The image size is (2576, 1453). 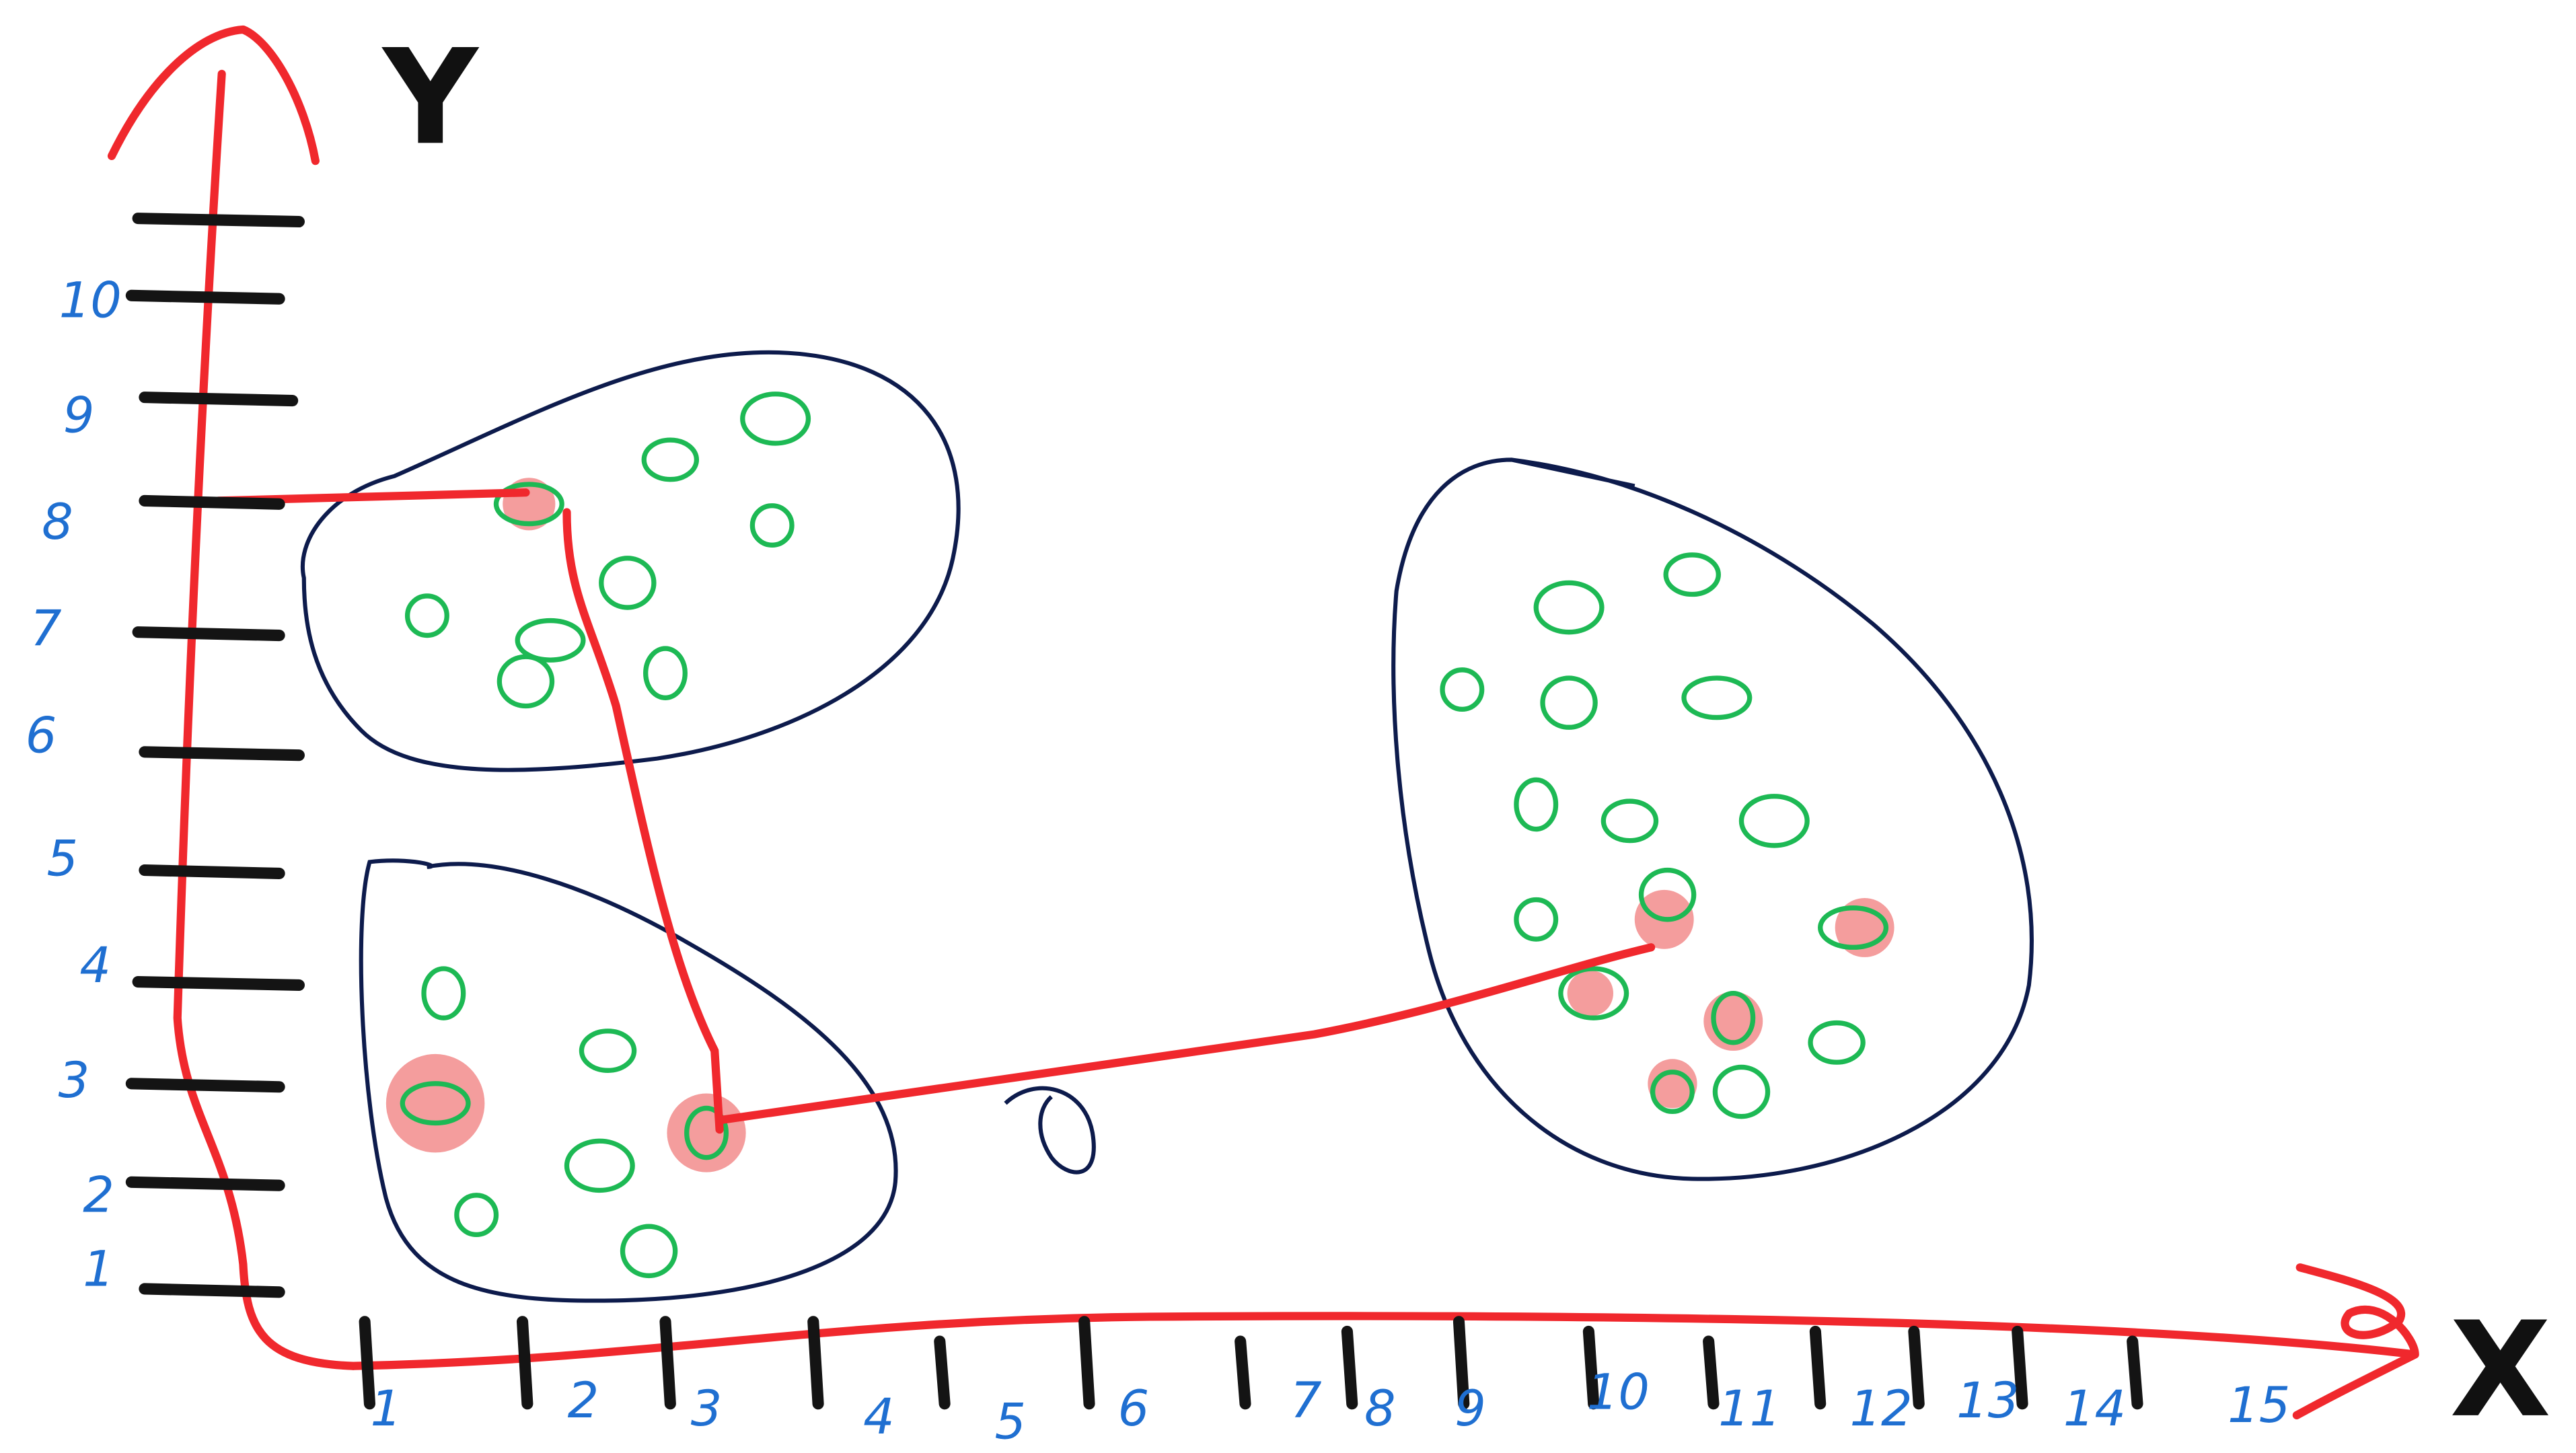 I want to click on x-tick-label: 12, so click(x=1881, y=1409).